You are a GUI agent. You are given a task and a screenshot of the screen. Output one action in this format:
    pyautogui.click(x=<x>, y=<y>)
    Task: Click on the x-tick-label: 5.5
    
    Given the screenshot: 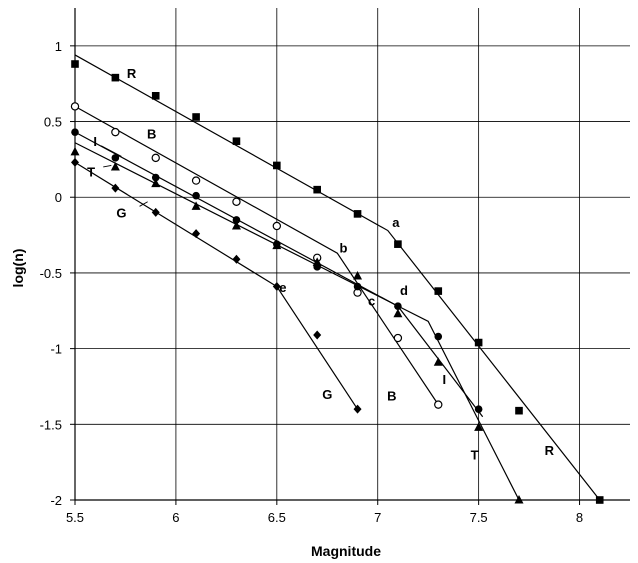 What is the action you would take?
    pyautogui.click(x=75, y=517)
    